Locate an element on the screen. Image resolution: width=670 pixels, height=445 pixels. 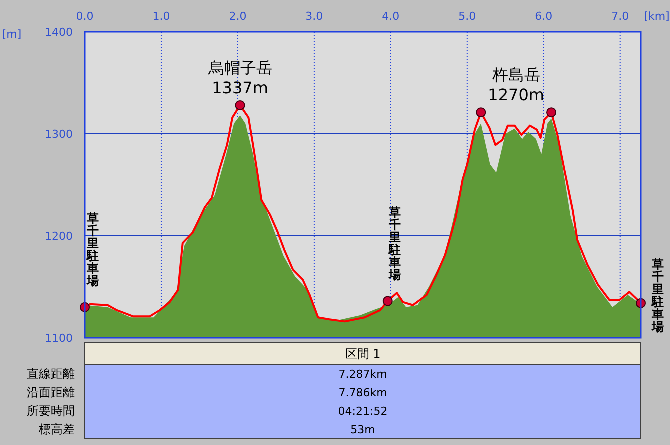
x-tick-label: 5.0 is located at coordinates (467, 16).